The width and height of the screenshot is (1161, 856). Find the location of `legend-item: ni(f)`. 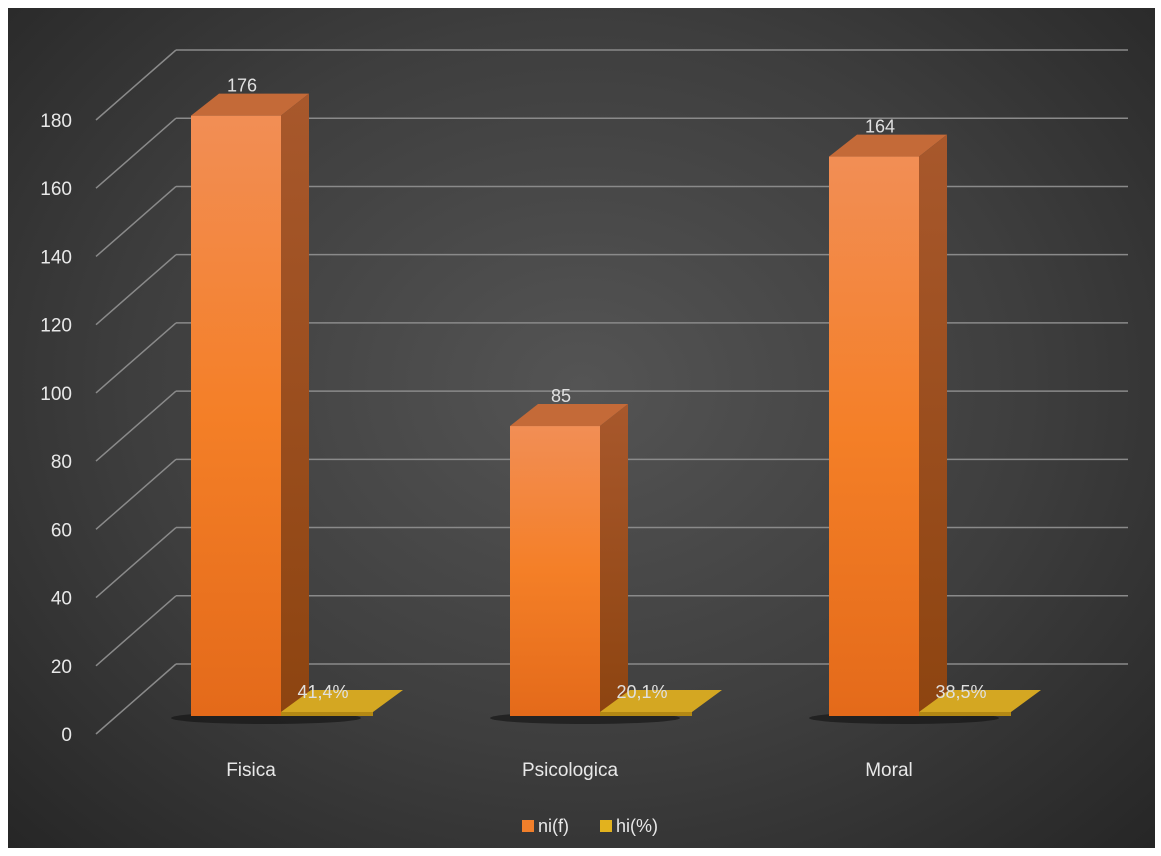

legend-item: ni(f) is located at coordinates (545, 826).